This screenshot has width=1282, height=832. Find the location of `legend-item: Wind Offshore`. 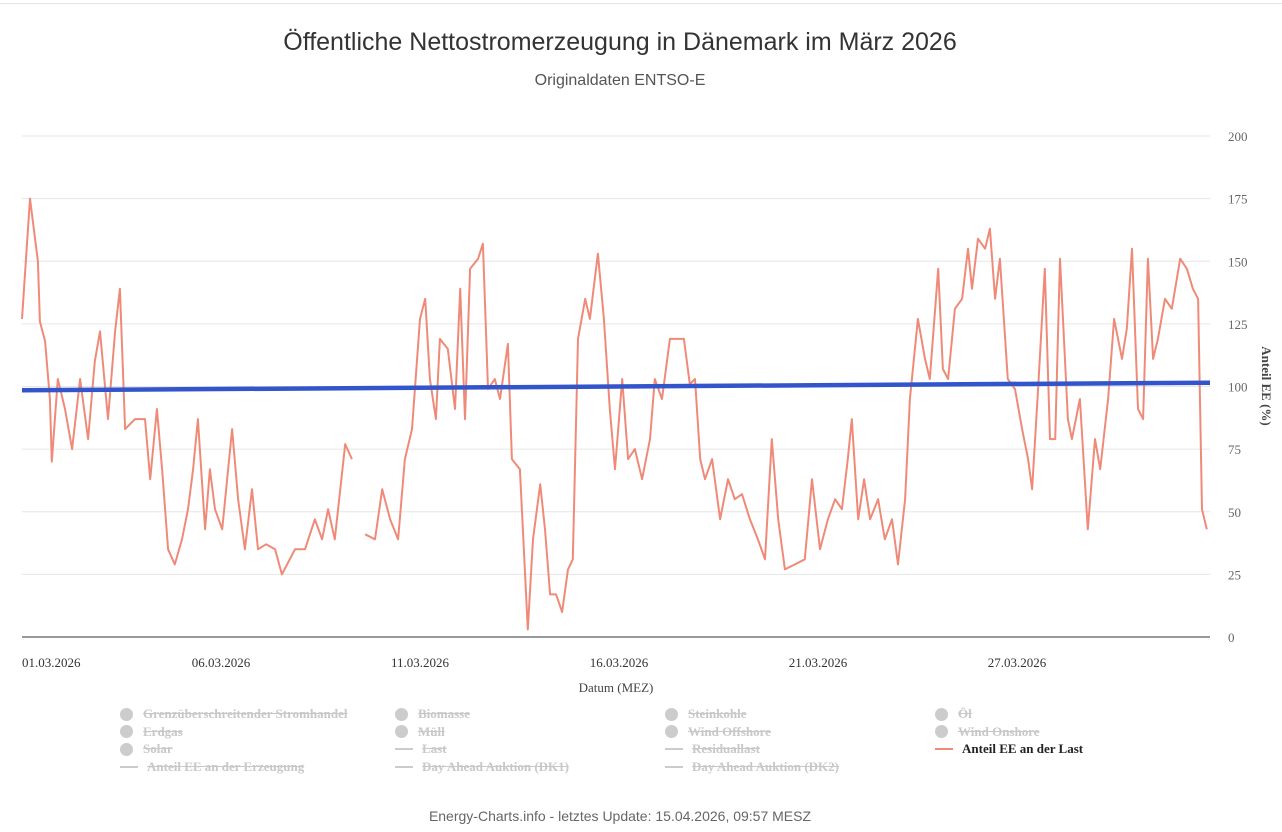

legend-item: Wind Offshore is located at coordinates (718, 732).